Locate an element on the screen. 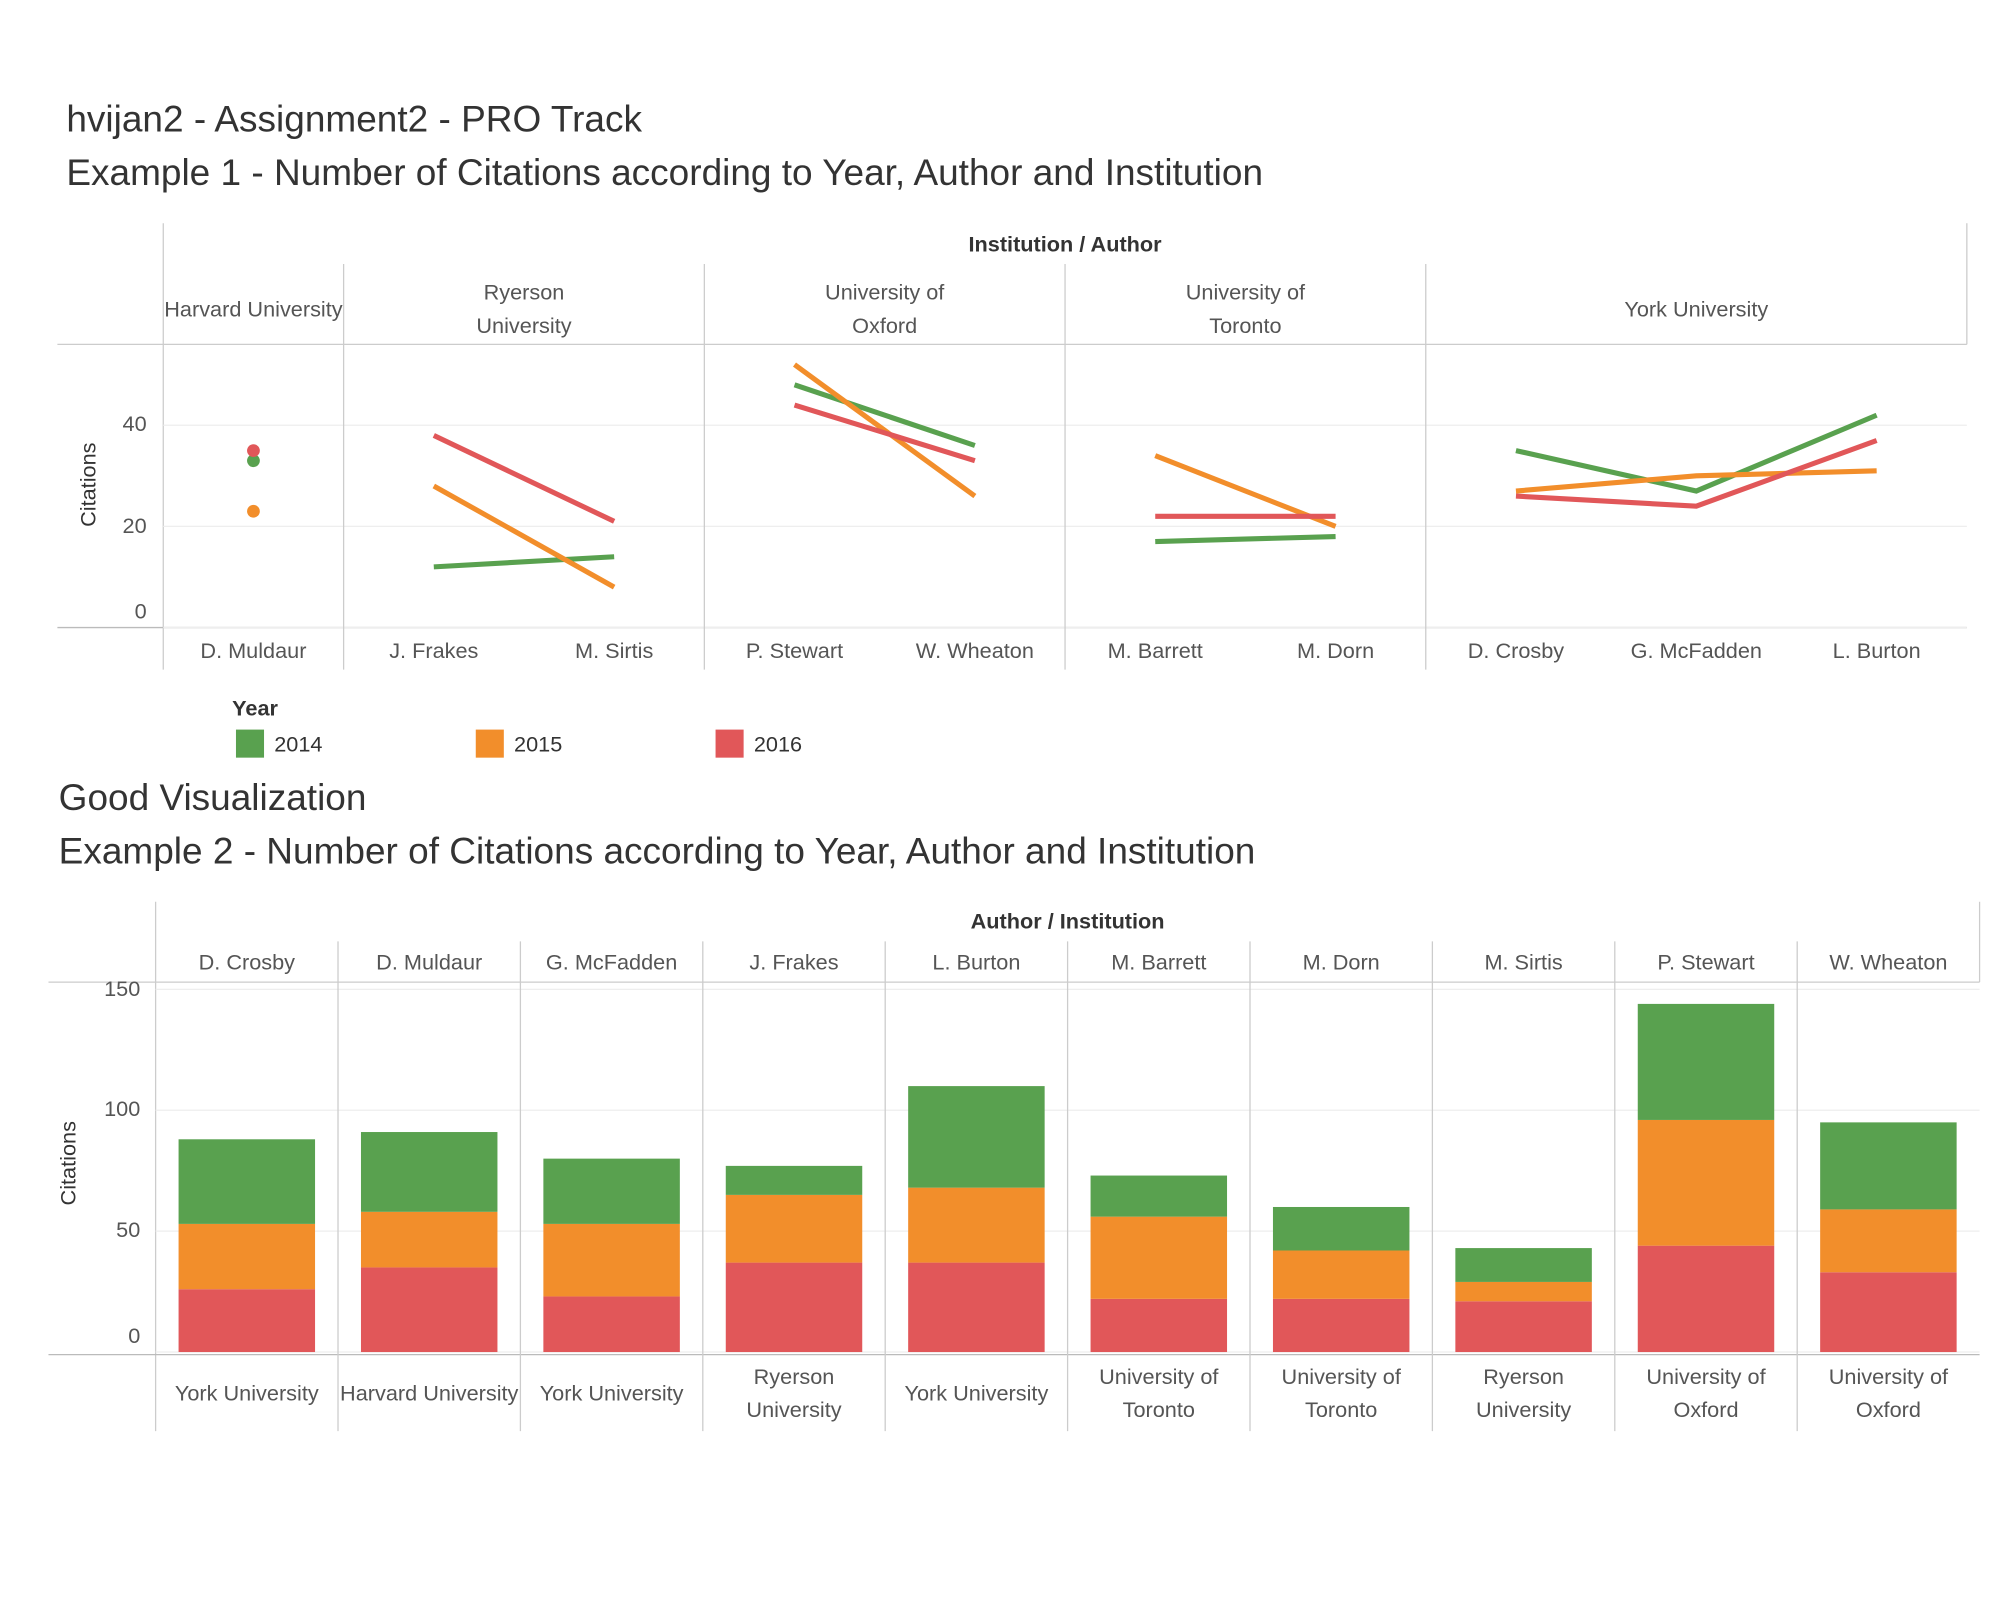  y-tick-label: 50 is located at coordinates (128, 1230).